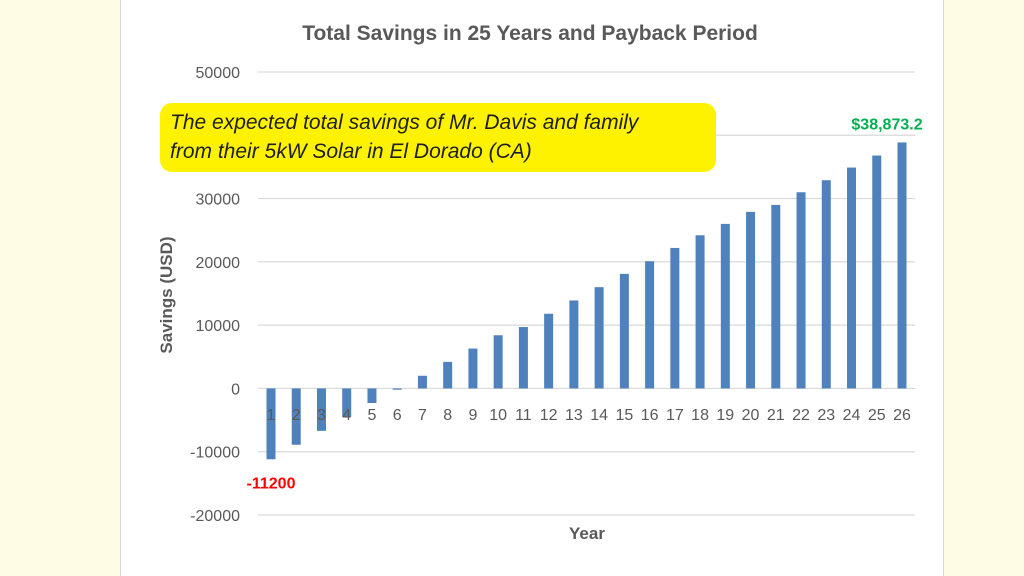 Image resolution: width=1024 pixels, height=576 pixels. Describe the element at coordinates (218, 326) in the screenshot. I see `y-tick-label: 10000` at that location.